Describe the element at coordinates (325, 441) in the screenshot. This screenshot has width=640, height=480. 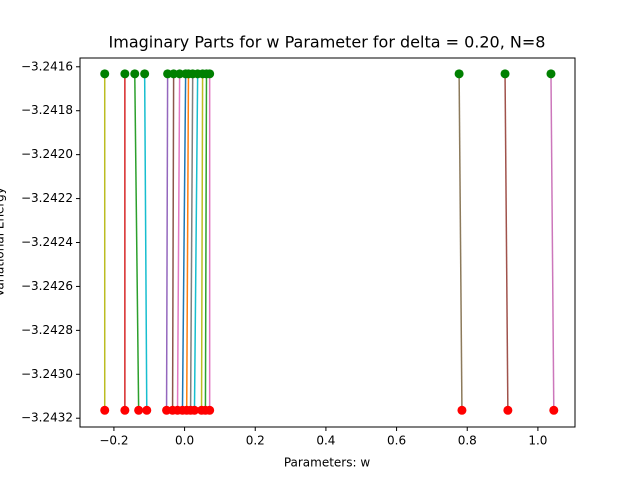
I see `x-tick-label: 0.4` at that location.